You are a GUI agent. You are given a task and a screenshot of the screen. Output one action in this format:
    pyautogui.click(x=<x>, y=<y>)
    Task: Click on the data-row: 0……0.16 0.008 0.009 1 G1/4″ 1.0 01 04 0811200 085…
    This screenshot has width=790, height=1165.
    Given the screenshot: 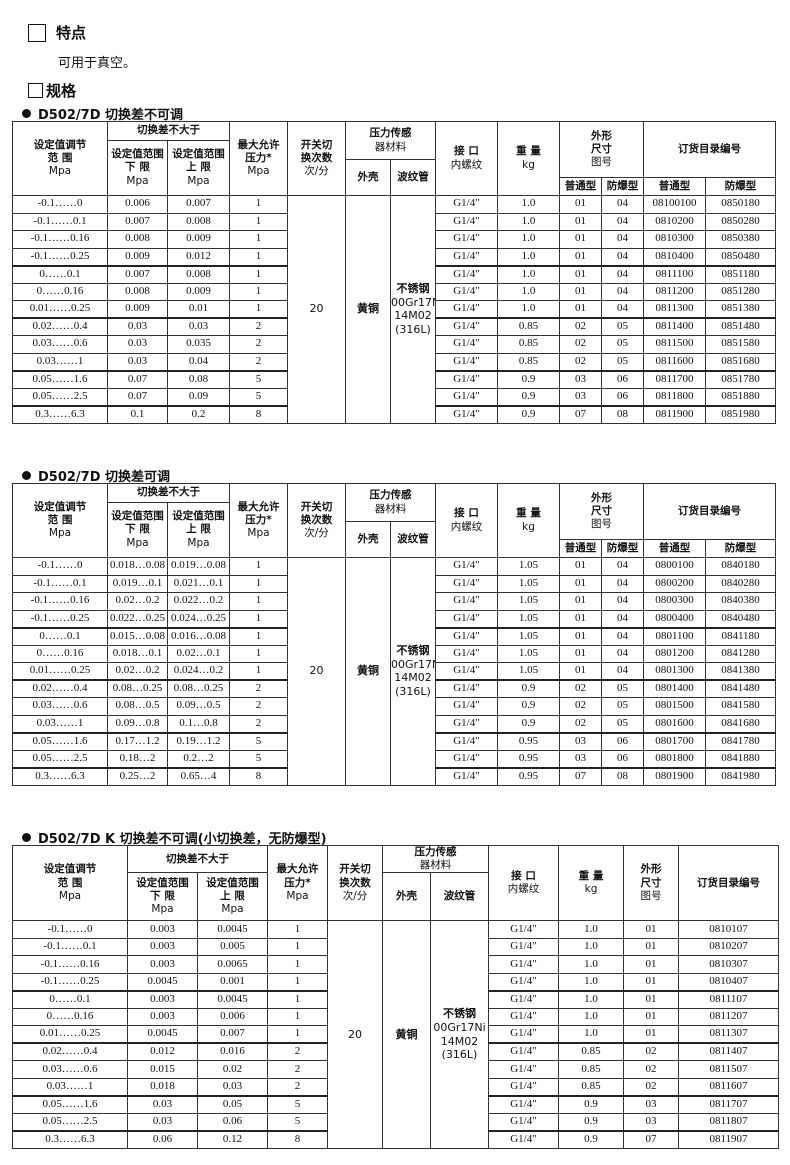 What is the action you would take?
    pyautogui.click(x=394, y=291)
    